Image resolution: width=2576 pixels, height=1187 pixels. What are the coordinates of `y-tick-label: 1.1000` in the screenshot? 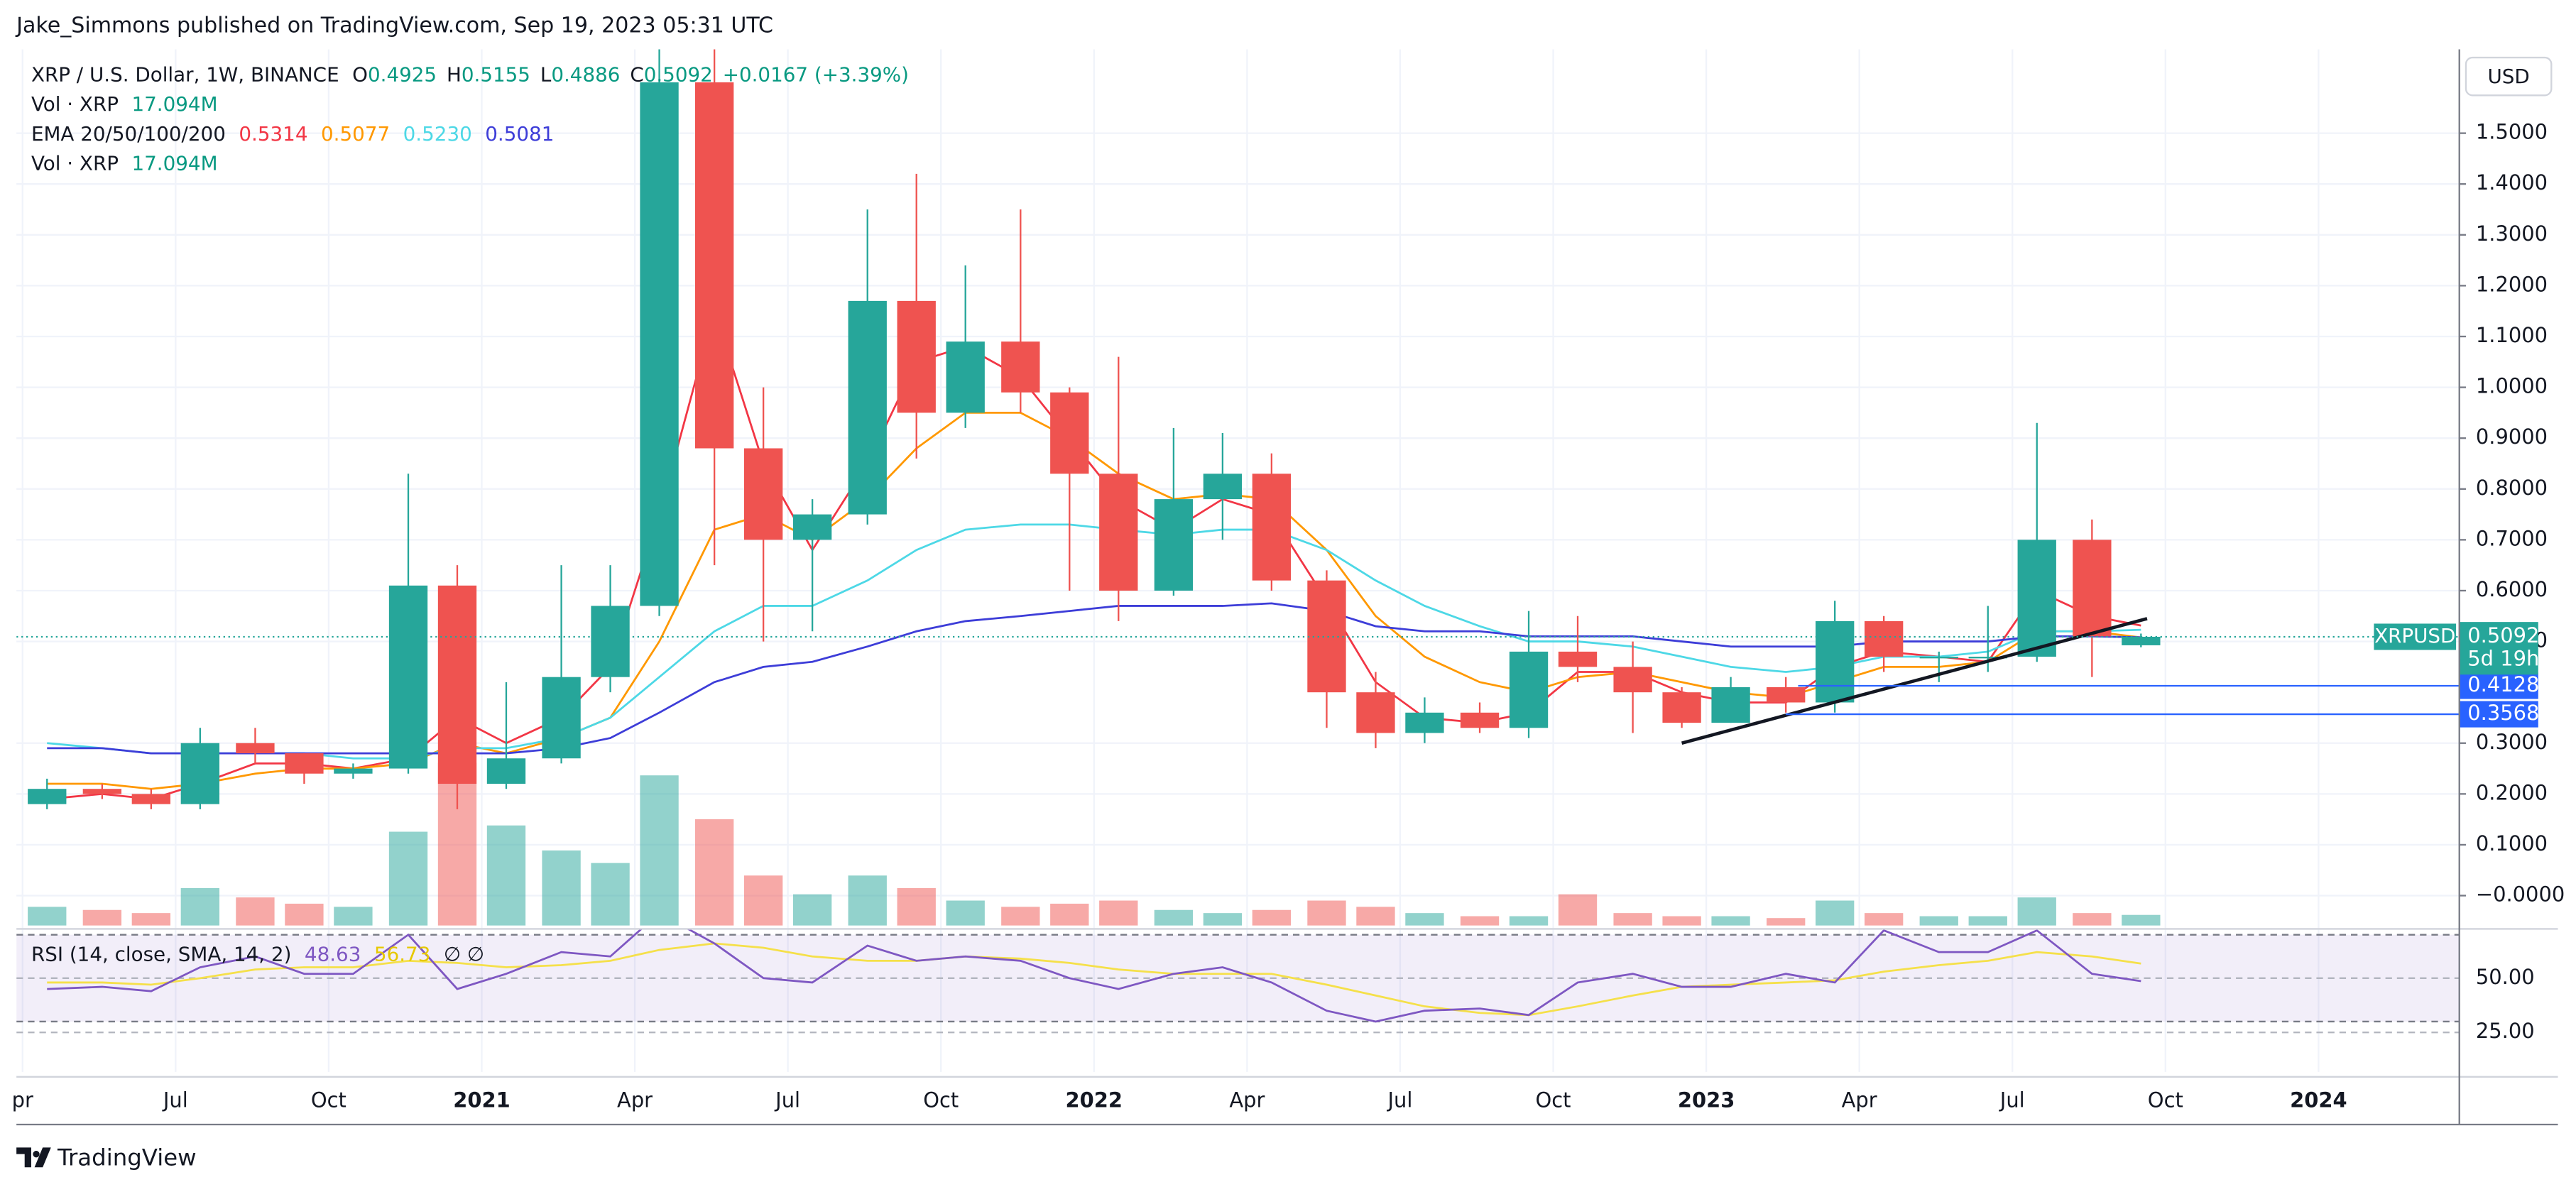 It's located at (2512, 335).